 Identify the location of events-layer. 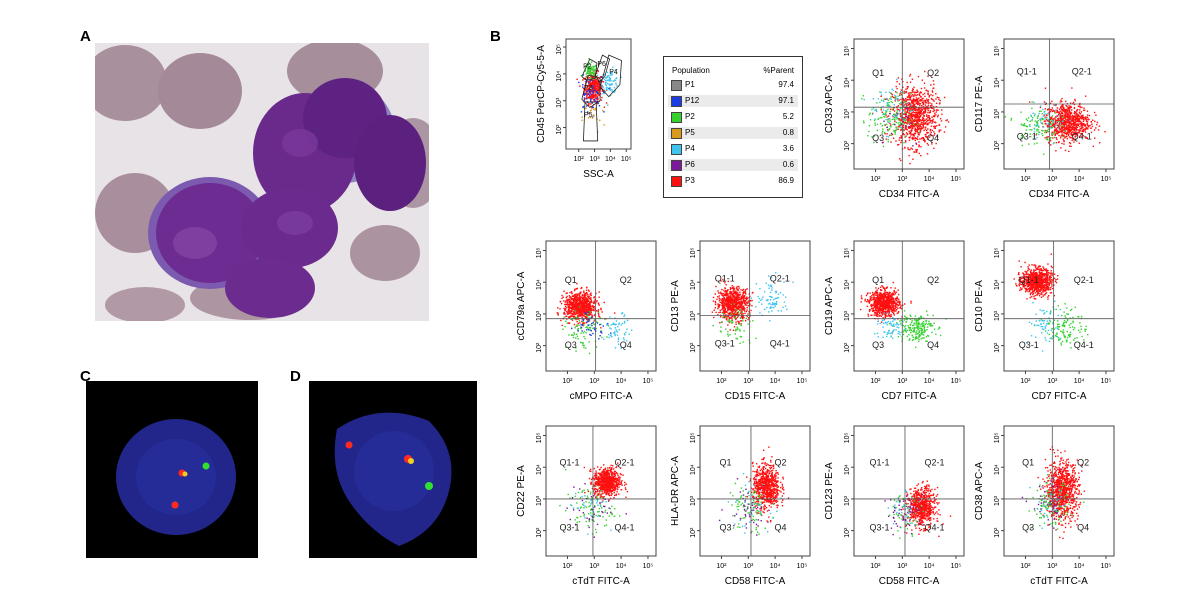
(903, 314).